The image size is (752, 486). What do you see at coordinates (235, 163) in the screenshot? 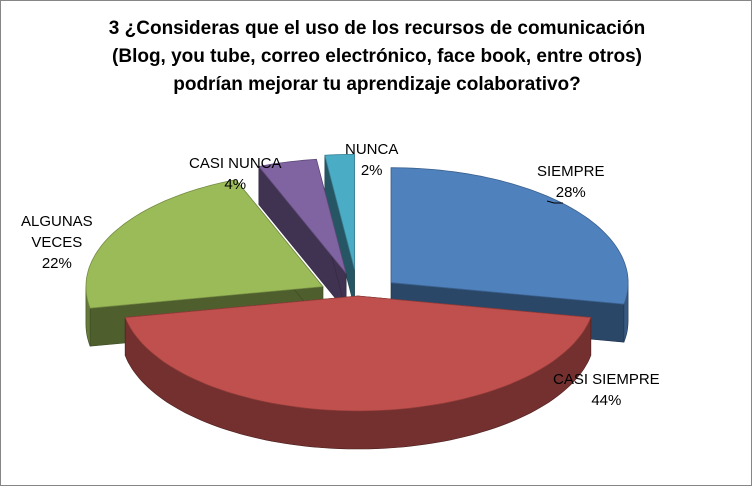
I see `label-casi-nunca-name: CASI NUNCA` at bounding box center [235, 163].